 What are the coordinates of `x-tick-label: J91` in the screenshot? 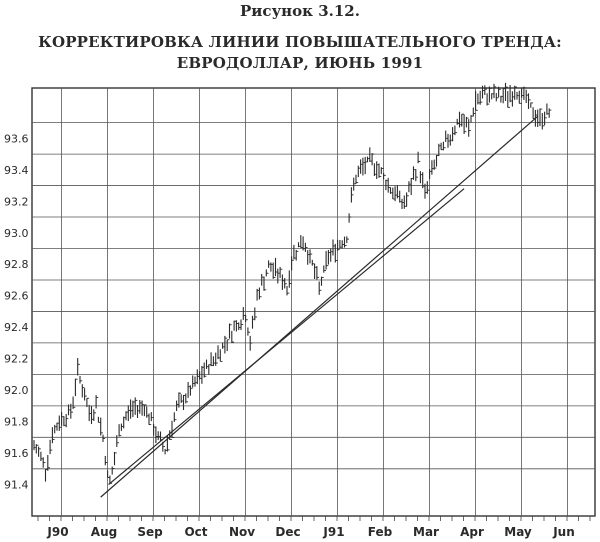 It's located at (333, 532).